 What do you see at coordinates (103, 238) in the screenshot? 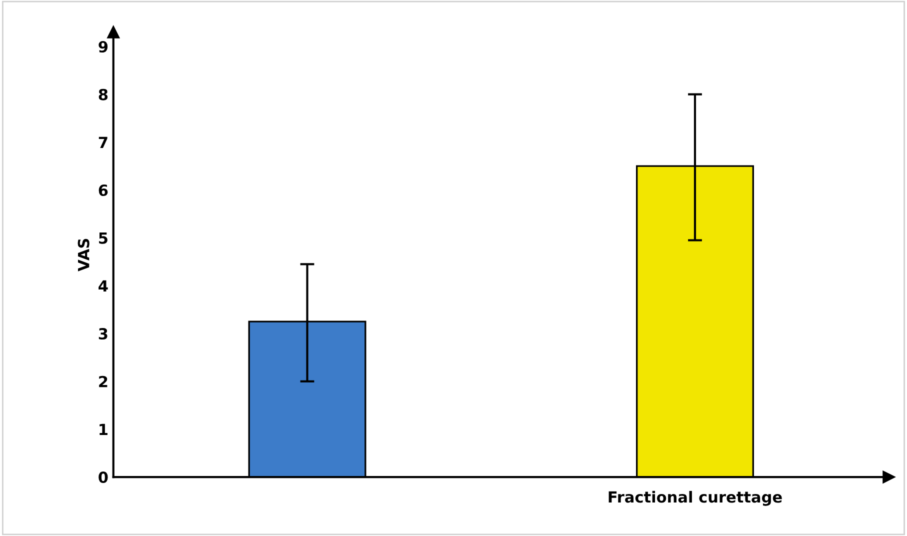
I see `y-tick-label: 5` at bounding box center [103, 238].